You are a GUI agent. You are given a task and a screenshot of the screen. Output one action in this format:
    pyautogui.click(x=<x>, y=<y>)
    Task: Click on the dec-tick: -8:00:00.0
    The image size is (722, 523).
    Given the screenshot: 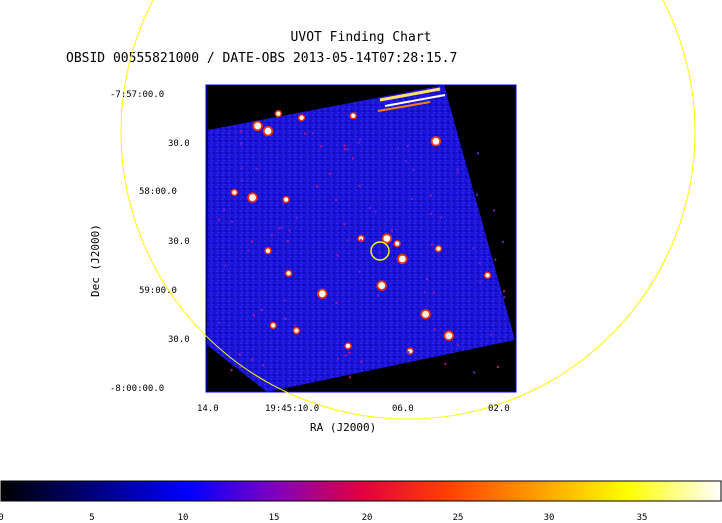 What is the action you would take?
    pyautogui.click(x=137, y=389)
    